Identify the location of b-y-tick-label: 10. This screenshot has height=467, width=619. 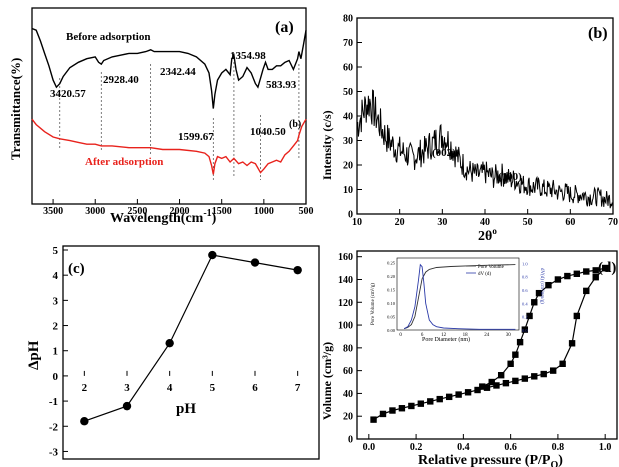
(348, 190).